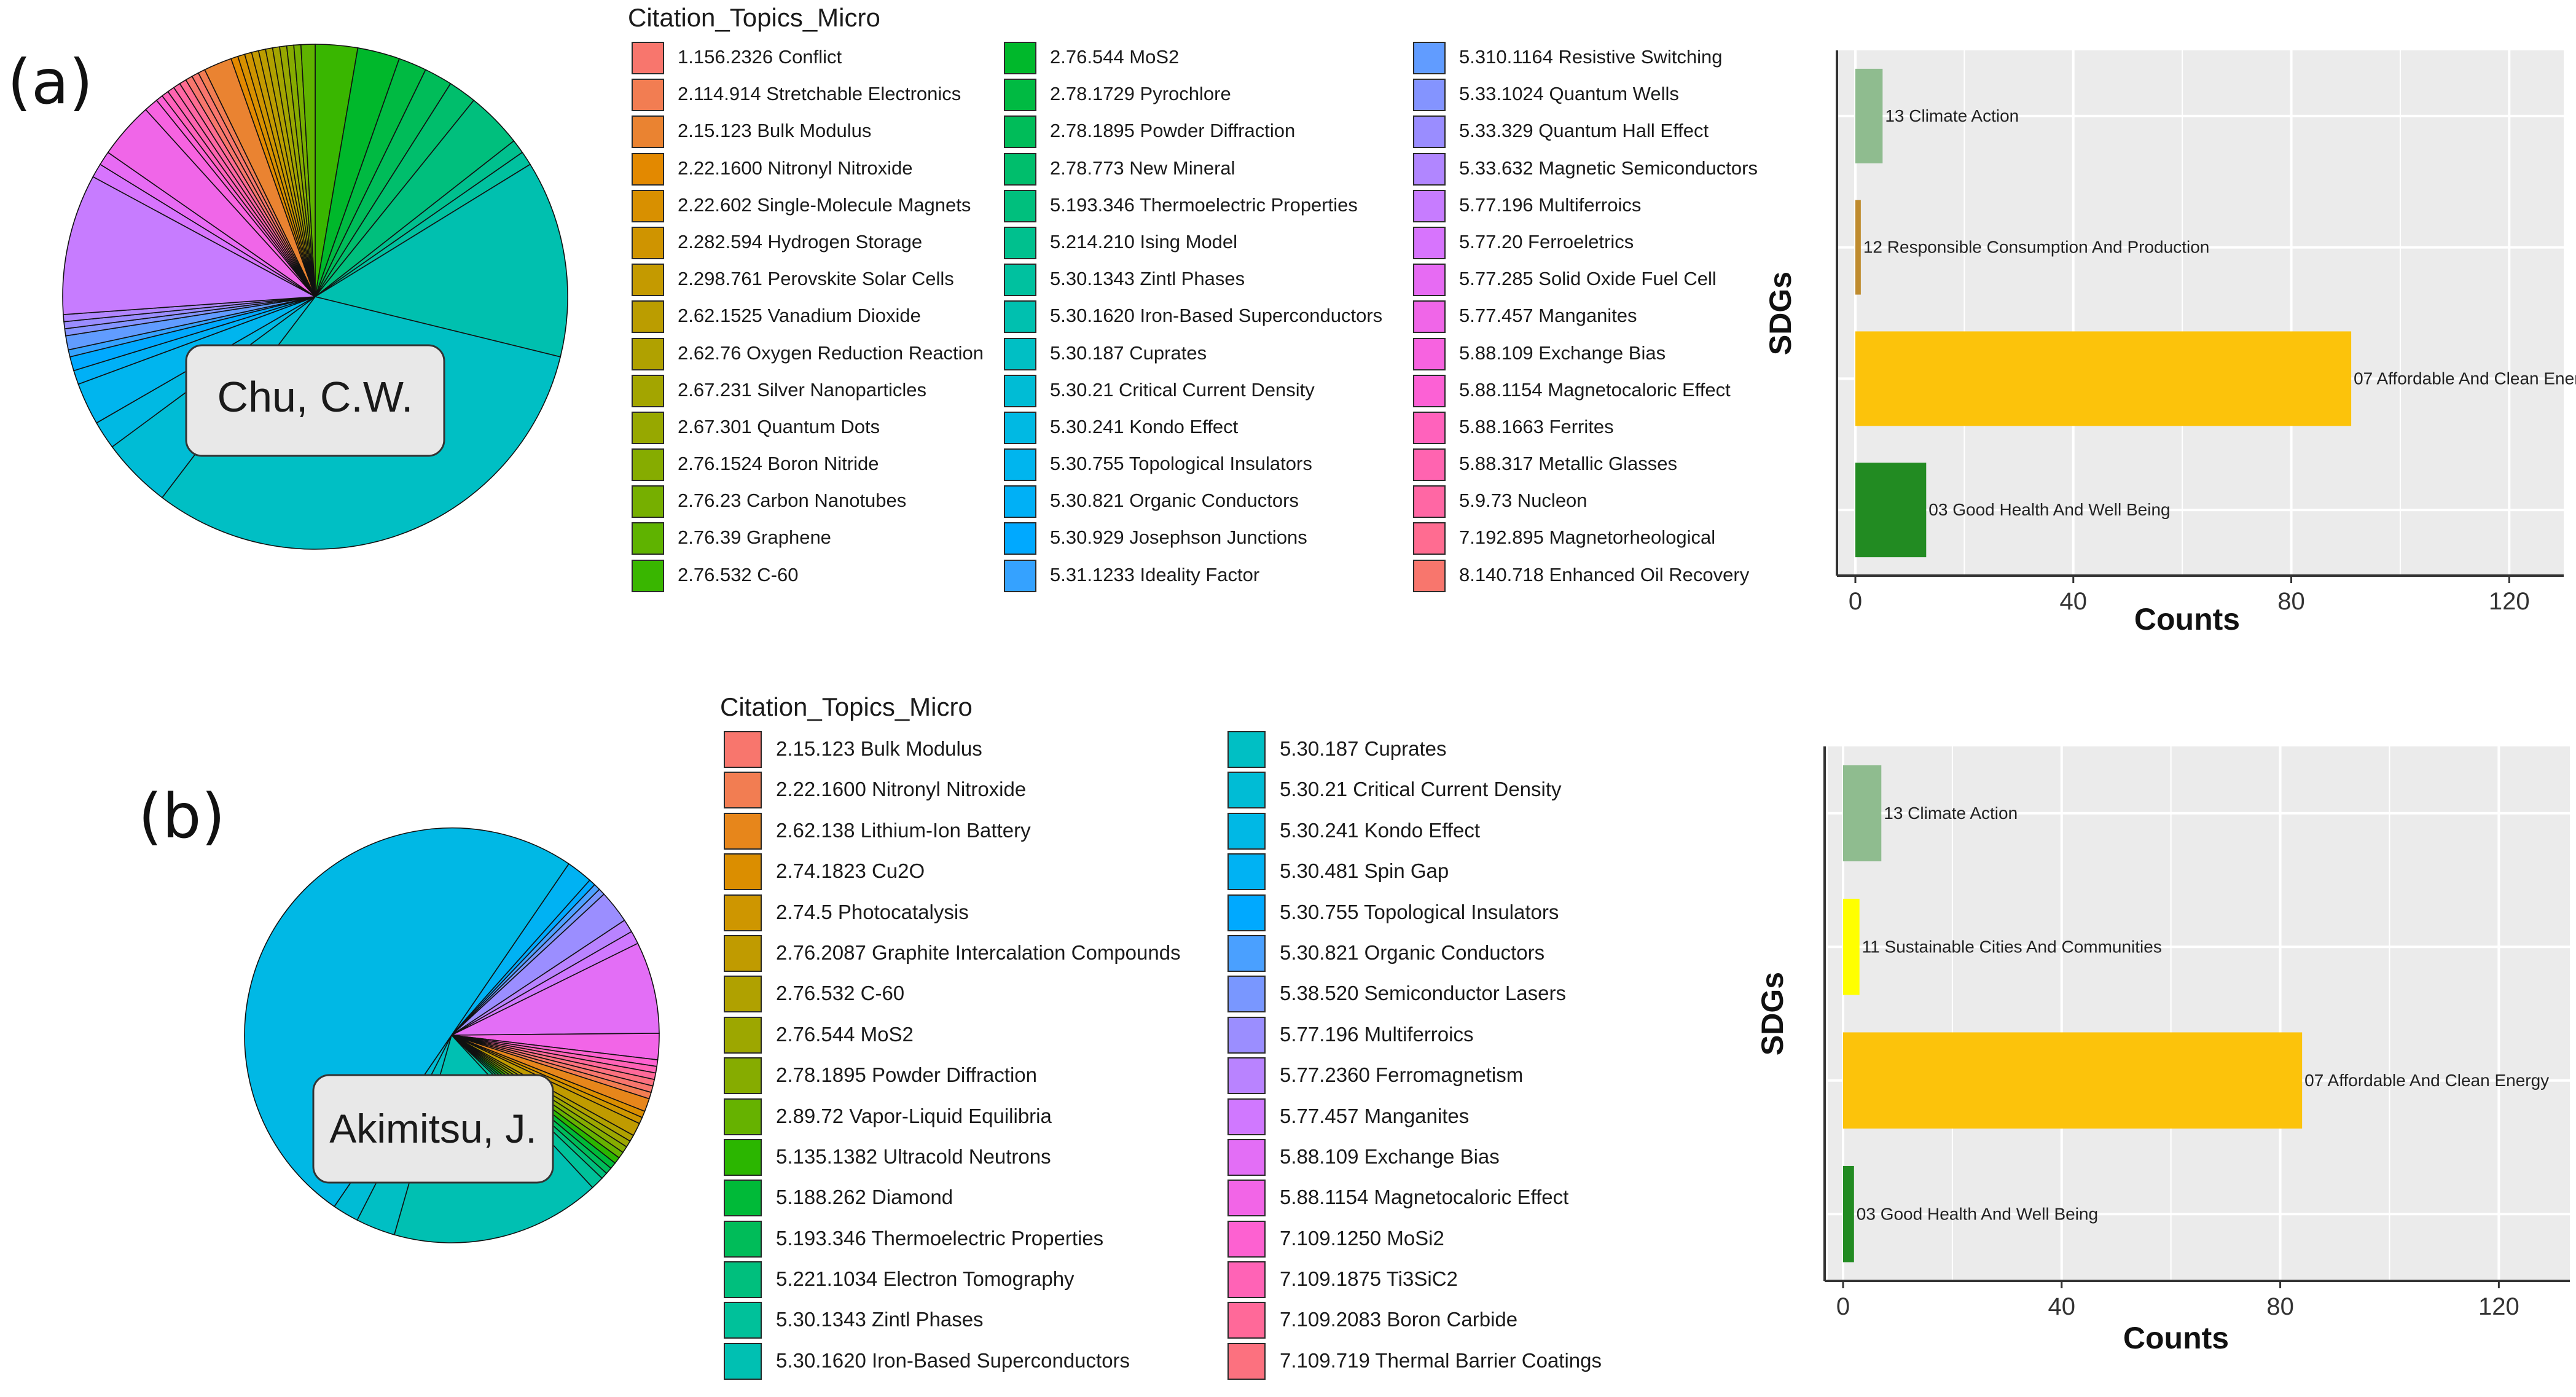  Describe the element at coordinates (2074, 601) in the screenshot. I see `x-tick-label: 40` at that location.